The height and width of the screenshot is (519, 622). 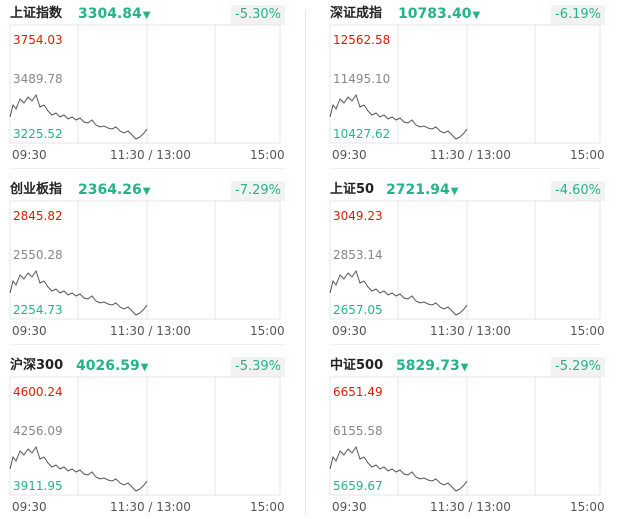 What do you see at coordinates (432, 366) in the screenshot?
I see `index-value: 5829.73▼` at bounding box center [432, 366].